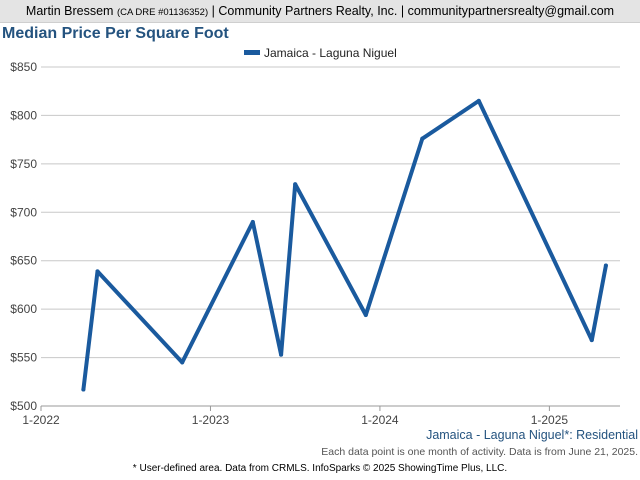 The height and width of the screenshot is (480, 640). Describe the element at coordinates (511, 11) in the screenshot. I see `agent-email: communitypartnersrealty@gmail.com` at that location.